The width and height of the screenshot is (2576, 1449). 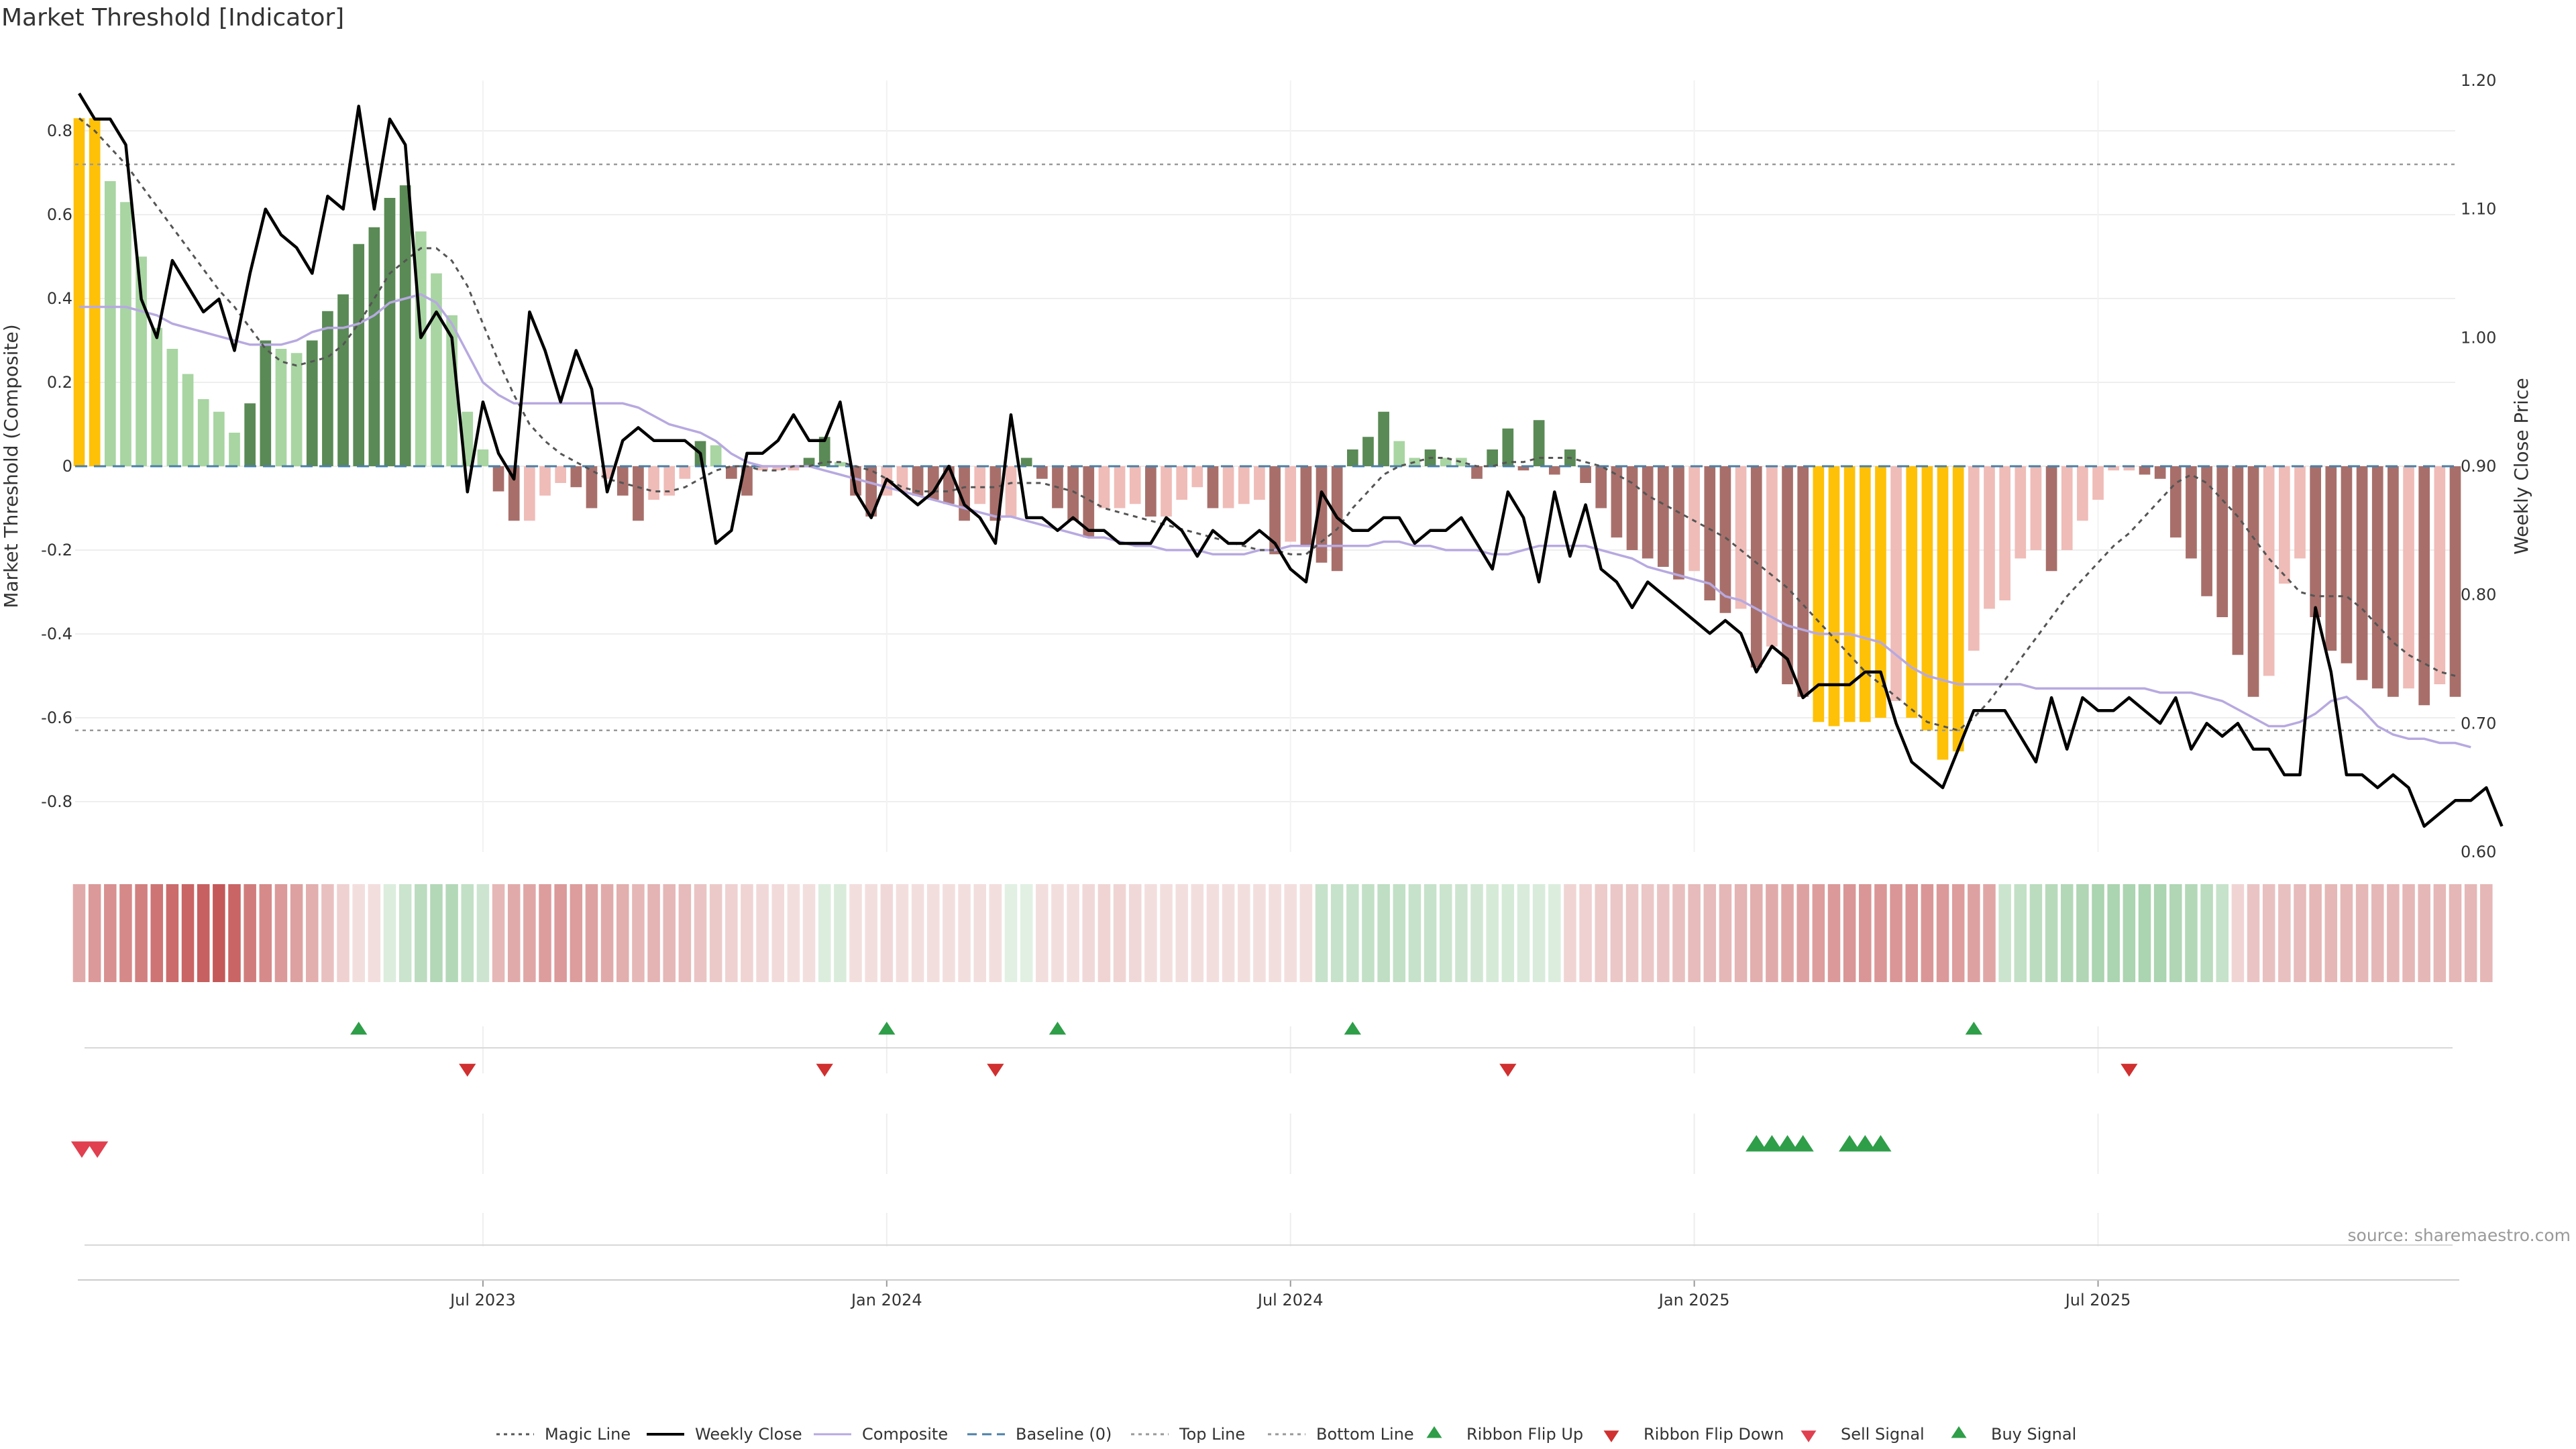 I want to click on y-left-tick-label: 0.2, so click(x=59, y=382).